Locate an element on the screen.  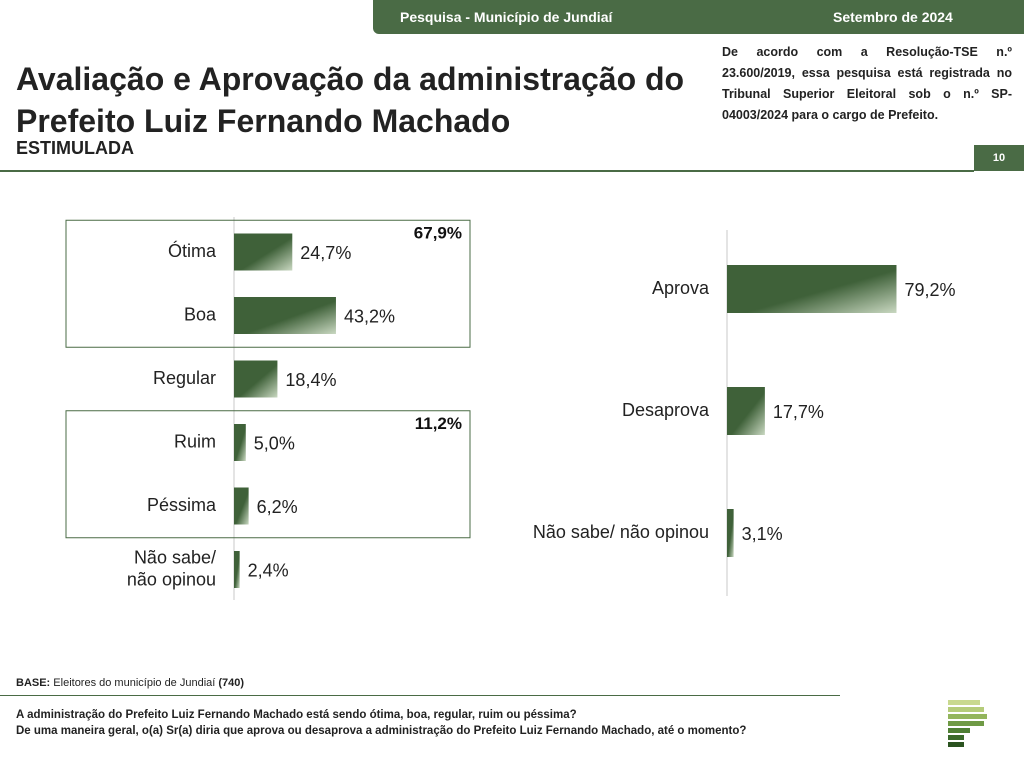
base-text: Eleitores do município de Jundiaí is located at coordinates (134, 683).